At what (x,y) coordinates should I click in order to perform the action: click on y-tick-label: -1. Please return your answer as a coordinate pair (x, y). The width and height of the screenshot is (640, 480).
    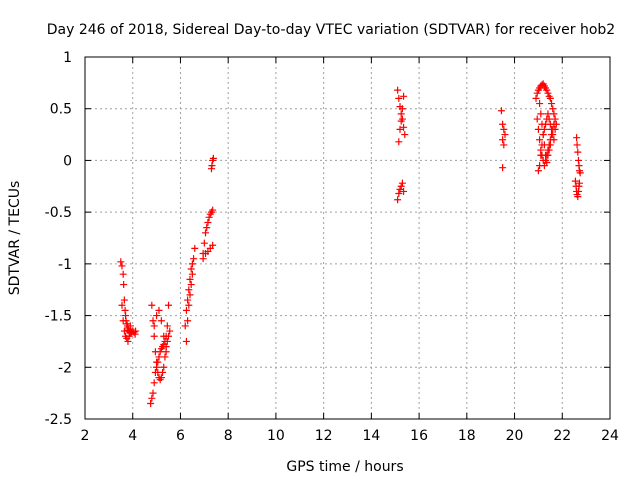
    Looking at the image, I should click on (65, 265).